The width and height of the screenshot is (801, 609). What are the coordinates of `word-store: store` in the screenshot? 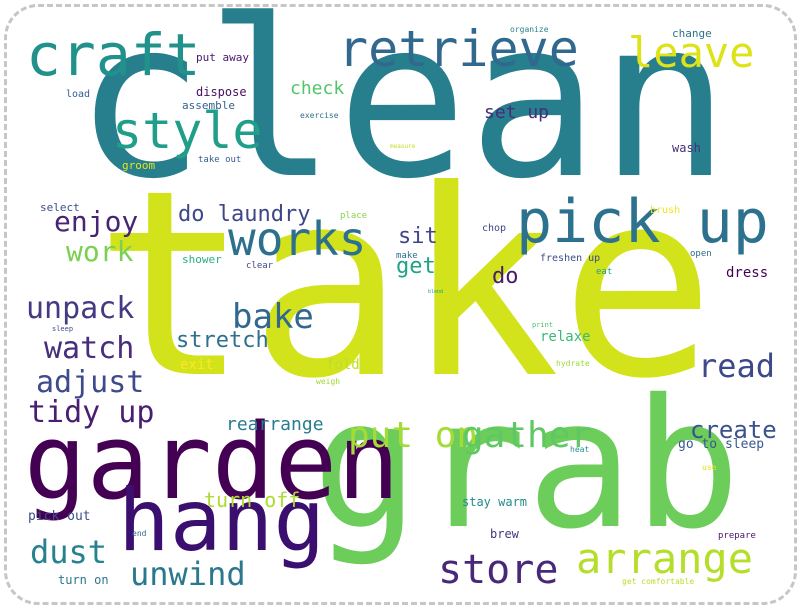 It's located at (498, 570).